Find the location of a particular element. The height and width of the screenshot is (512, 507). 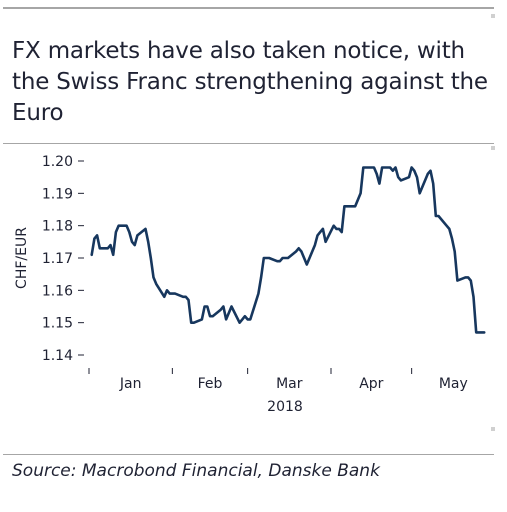

x-tick-label: May is located at coordinates (453, 384).